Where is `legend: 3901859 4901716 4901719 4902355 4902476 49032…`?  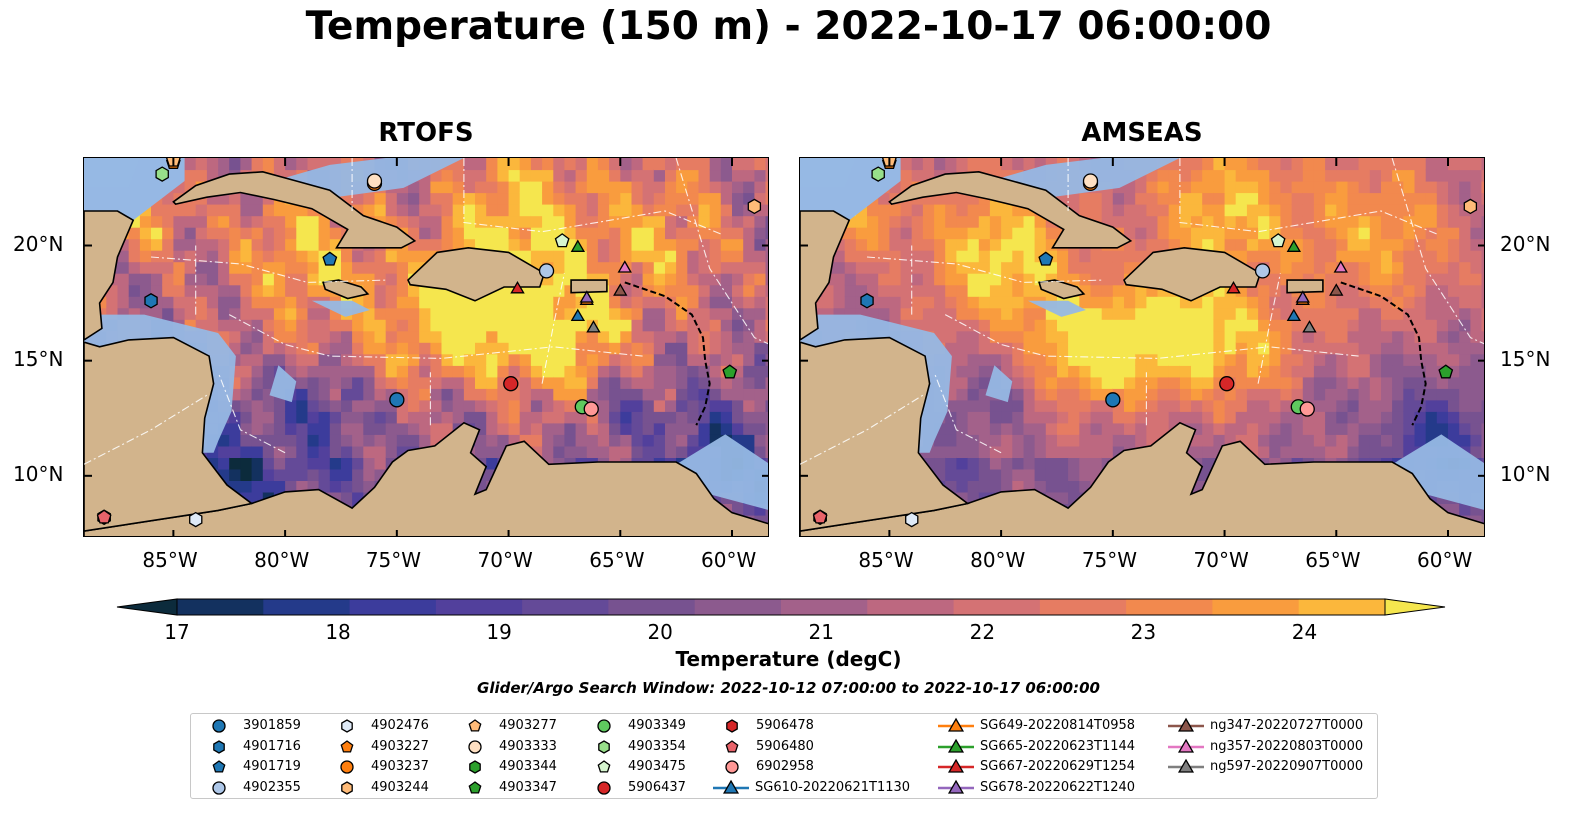 legend: 3901859 4901716 4901719 4902355 4902476 49032… is located at coordinates (784, 756).